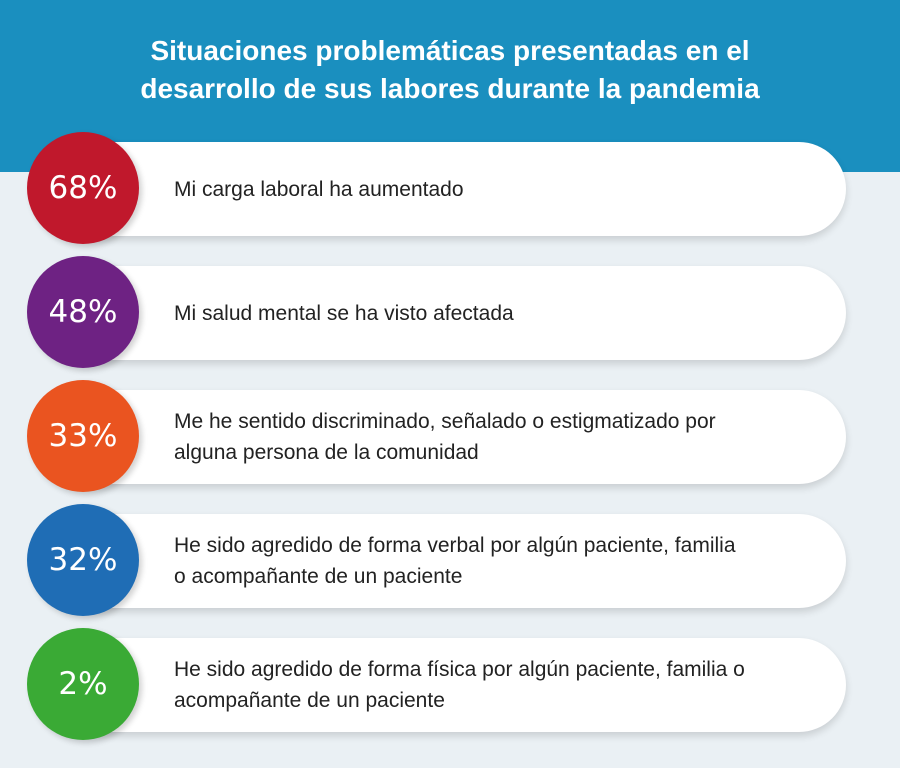 The height and width of the screenshot is (768, 900). Describe the element at coordinates (318, 576) in the screenshot. I see `category-label-line: o acompañante de un paciente` at that location.